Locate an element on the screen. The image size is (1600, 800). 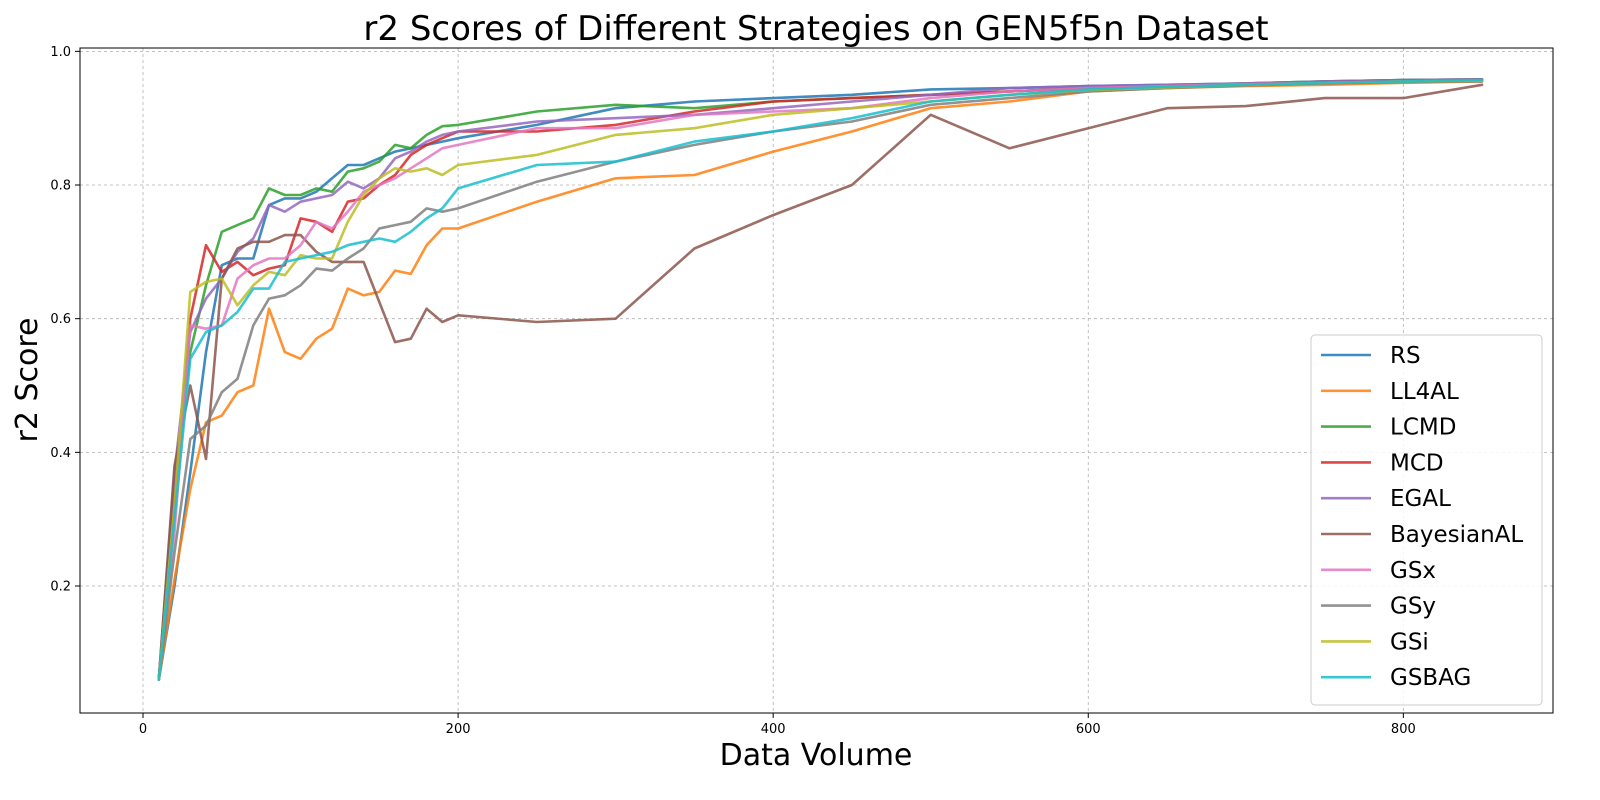
legend-label-egal: EGAL is located at coordinates (1420, 499).